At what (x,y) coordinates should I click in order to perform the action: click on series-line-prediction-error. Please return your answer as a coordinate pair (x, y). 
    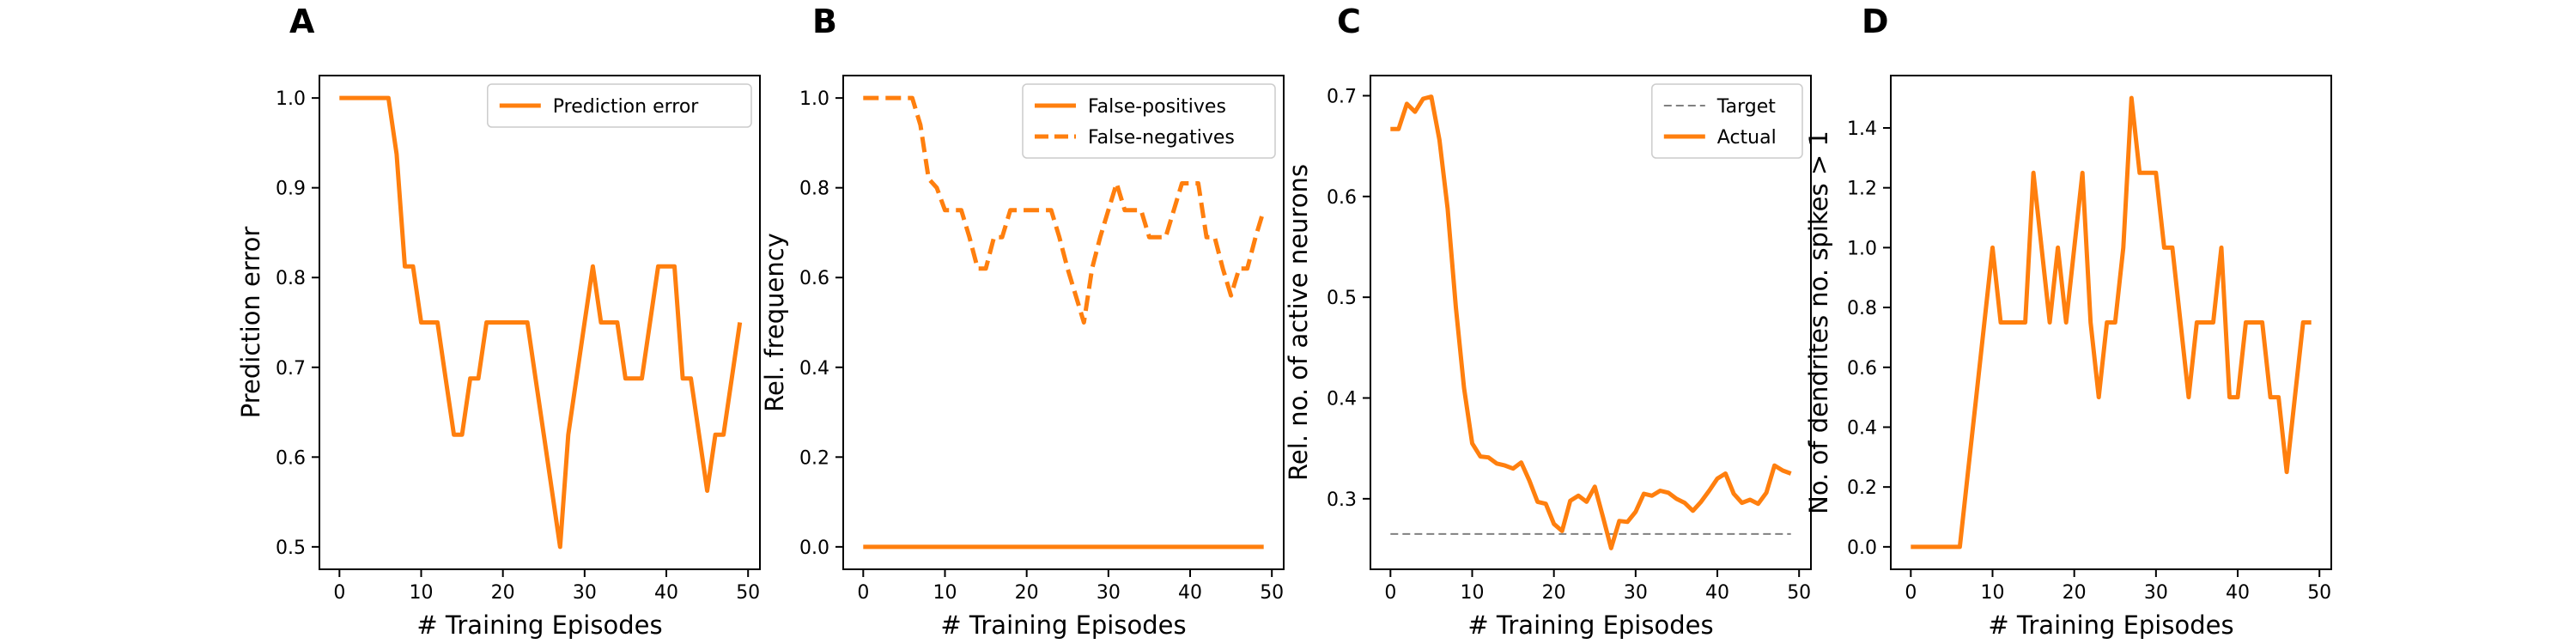
    Looking at the image, I should click on (541, 323).